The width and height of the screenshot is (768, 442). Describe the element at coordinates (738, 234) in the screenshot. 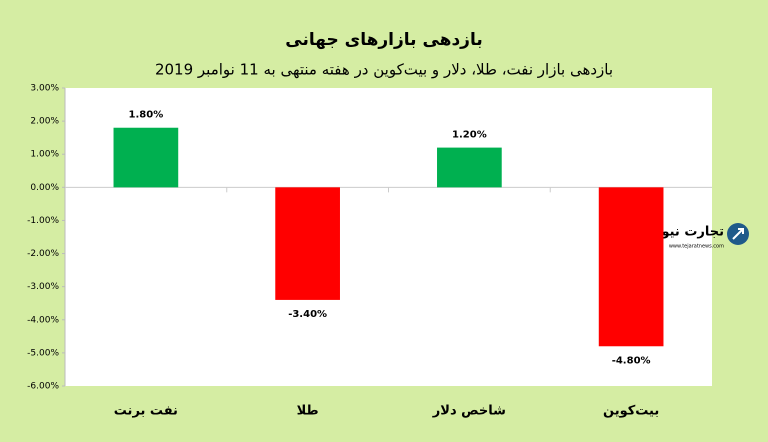

I see `watermark-arrow` at that location.